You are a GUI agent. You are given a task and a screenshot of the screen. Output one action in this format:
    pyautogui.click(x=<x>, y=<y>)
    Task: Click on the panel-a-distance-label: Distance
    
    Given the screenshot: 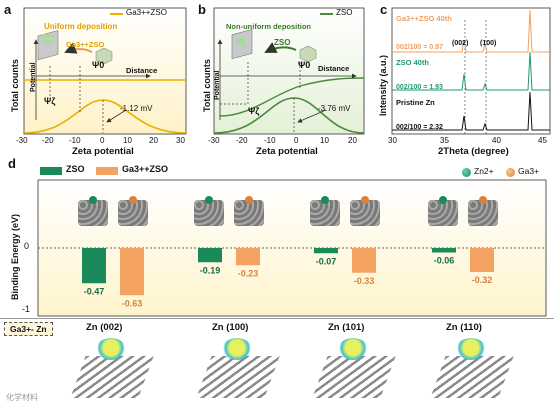 What is the action you would take?
    pyautogui.click(x=142, y=70)
    